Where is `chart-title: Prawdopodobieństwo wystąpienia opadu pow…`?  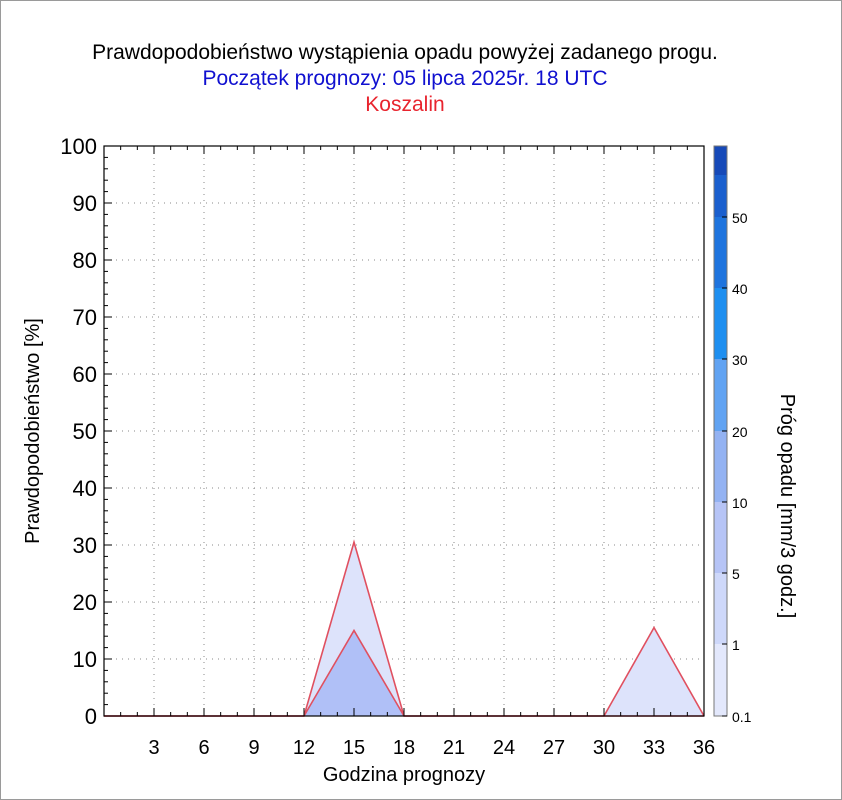
chart-title: Prawdopodobieństwo wystąpienia opadu pow… is located at coordinates (405, 52).